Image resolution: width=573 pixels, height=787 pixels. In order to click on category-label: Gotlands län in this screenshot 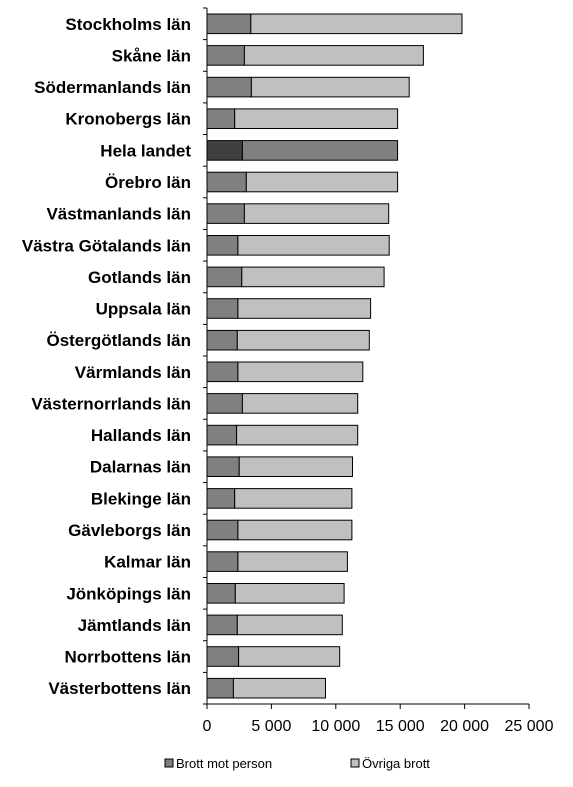, I will do `click(139, 277)`.